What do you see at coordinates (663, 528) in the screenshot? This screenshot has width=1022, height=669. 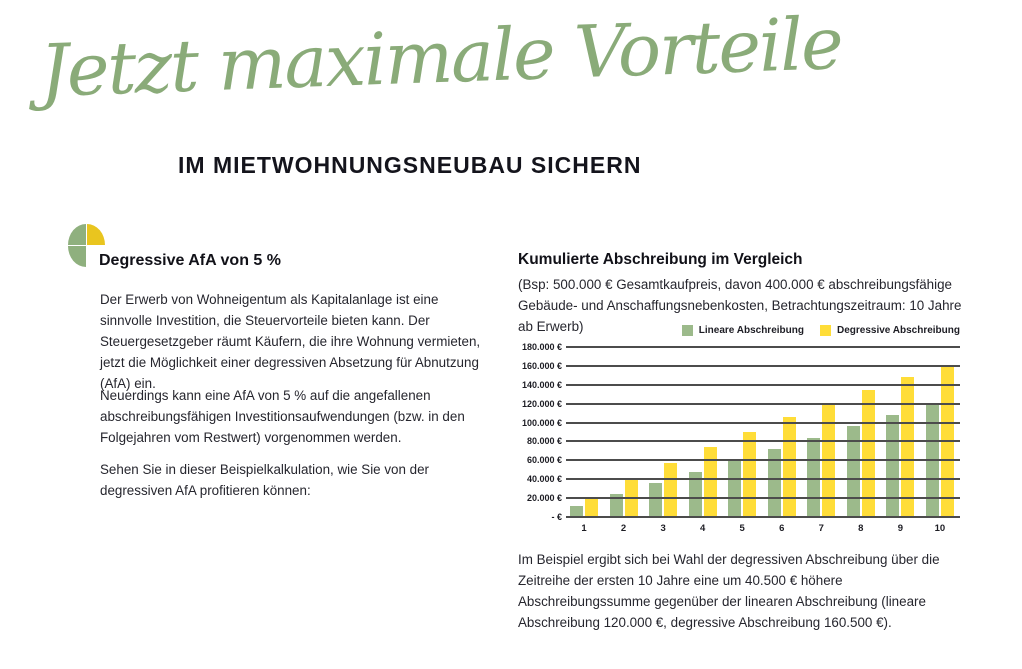 I see `x-axis-label: 3` at bounding box center [663, 528].